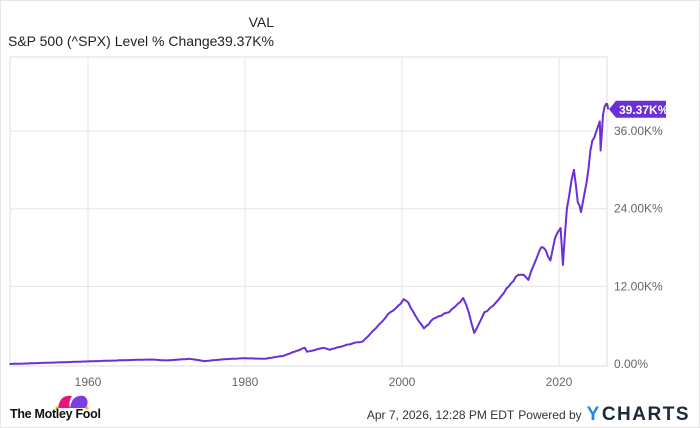  Describe the element at coordinates (245, 41) in the screenshot. I see `legend-series-value: 39.37K%` at that location.